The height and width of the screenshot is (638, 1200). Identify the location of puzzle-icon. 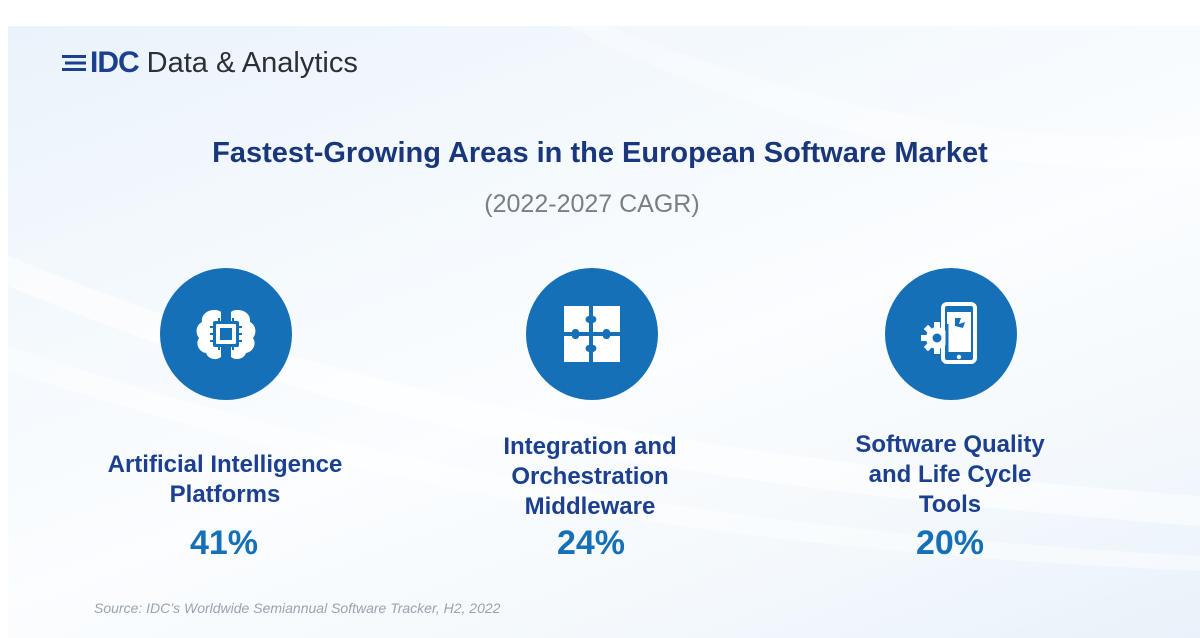
(592, 334).